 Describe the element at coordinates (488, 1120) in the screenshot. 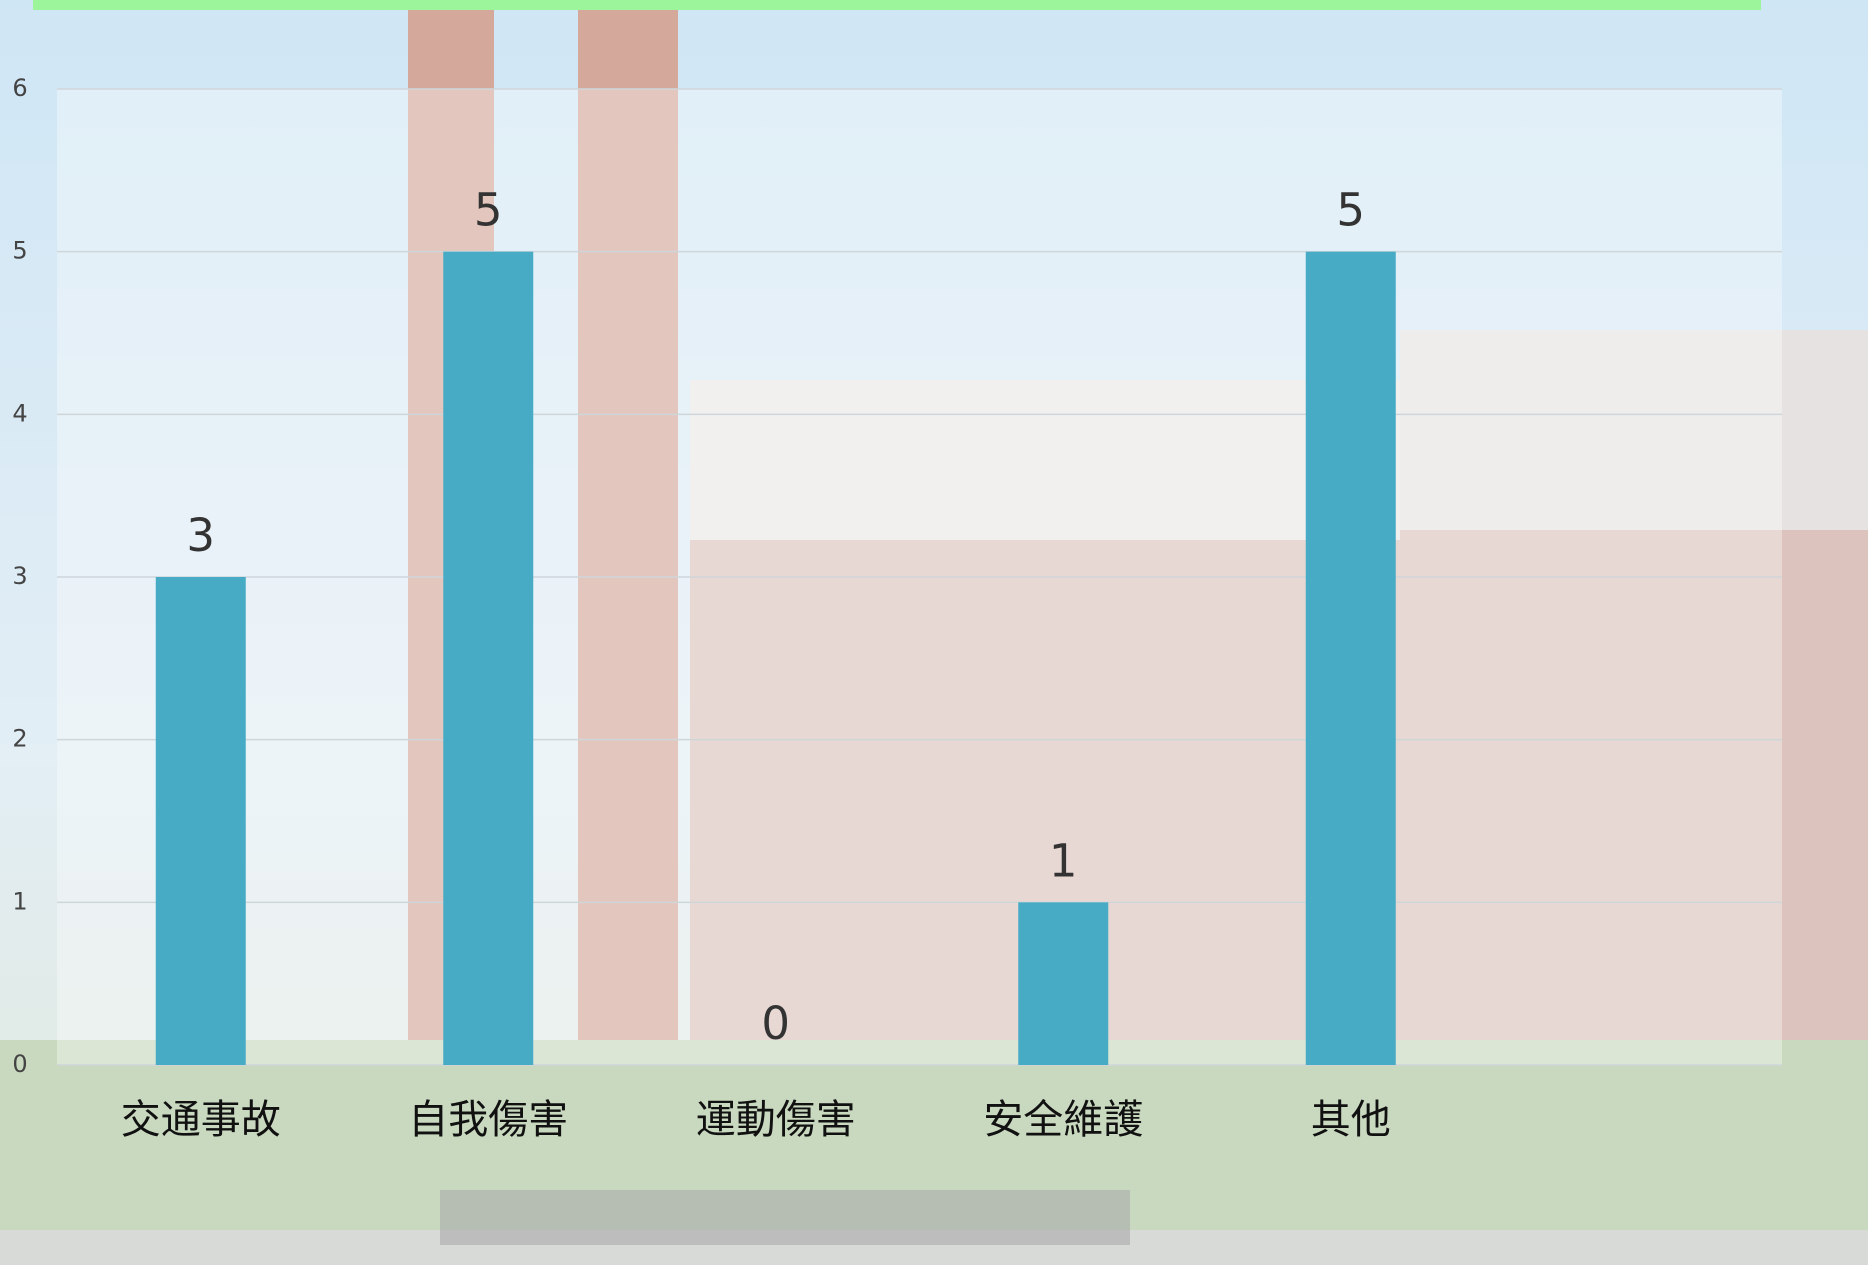

I see `x-tick-label: 自我傷害` at that location.